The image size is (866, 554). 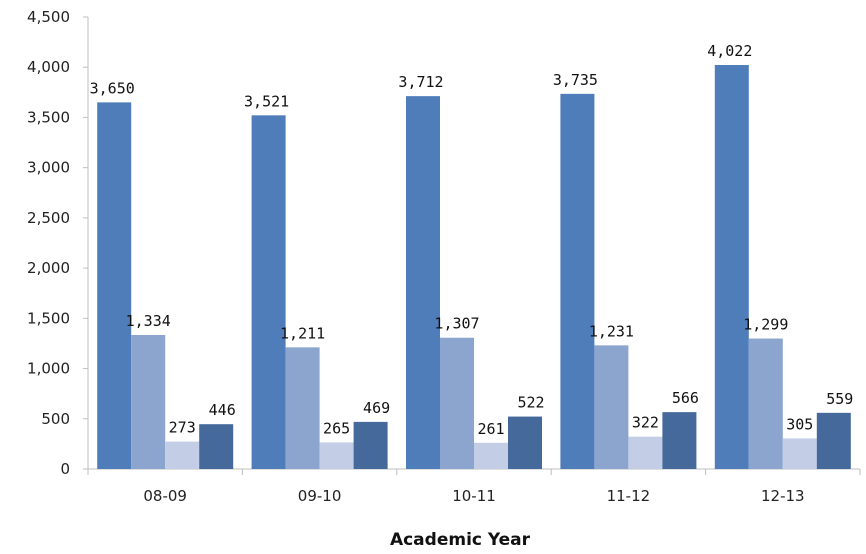 What do you see at coordinates (48, 168) in the screenshot?
I see `y-tick-label: 3,000` at bounding box center [48, 168].